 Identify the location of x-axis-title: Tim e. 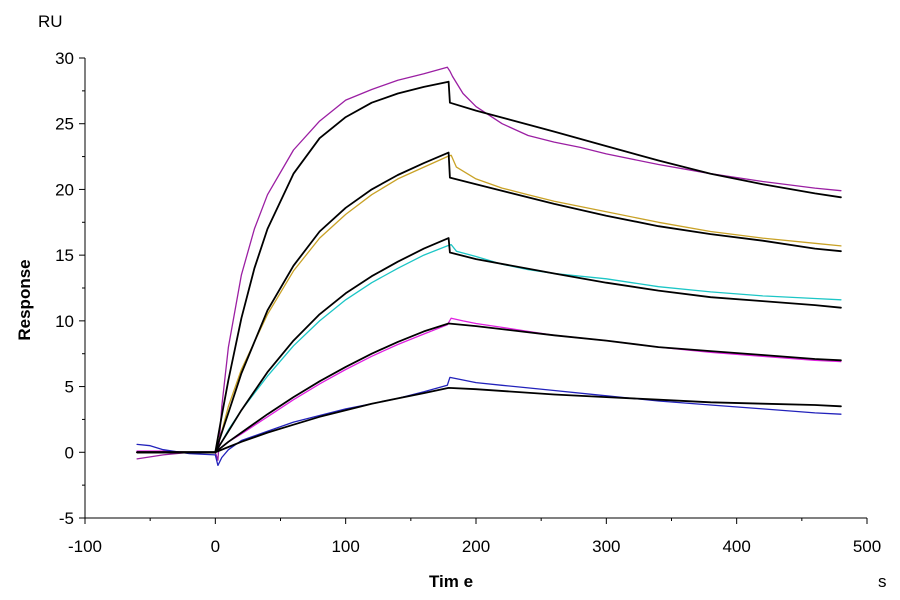
(451, 581).